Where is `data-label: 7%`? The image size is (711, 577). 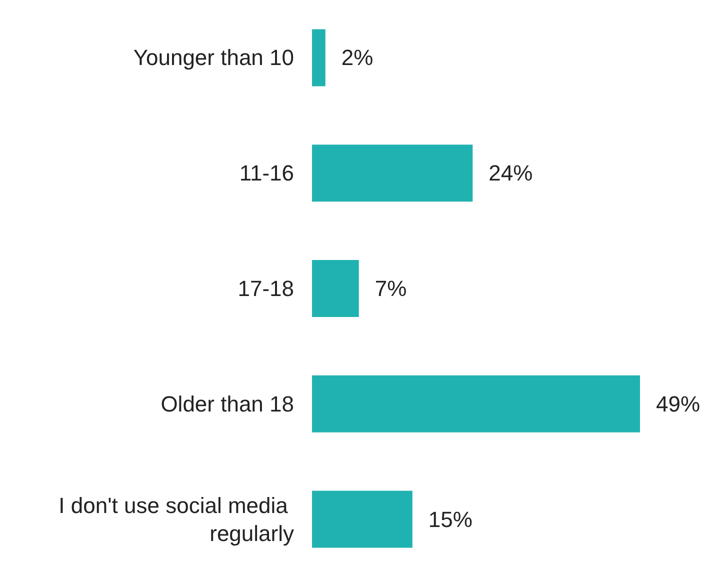
data-label: 7% is located at coordinates (390, 288).